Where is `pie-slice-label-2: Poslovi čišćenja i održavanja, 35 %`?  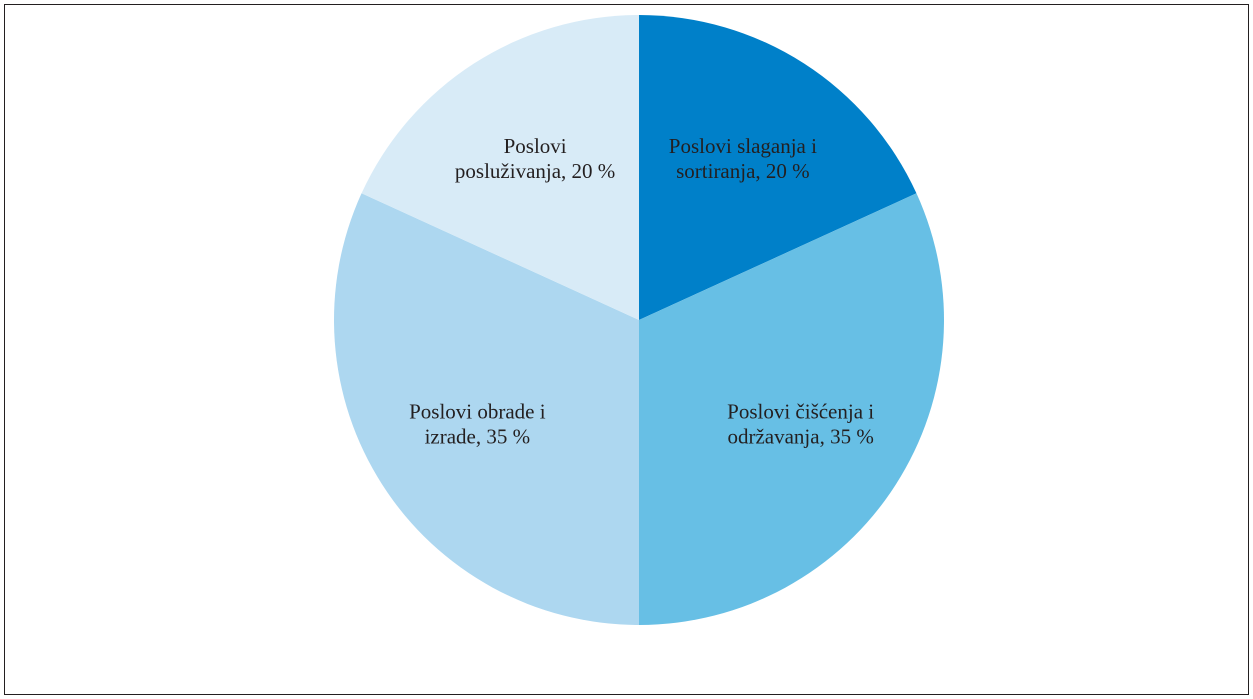
pie-slice-label-2: Poslovi čišćenja i održavanja, 35 % is located at coordinates (800, 423).